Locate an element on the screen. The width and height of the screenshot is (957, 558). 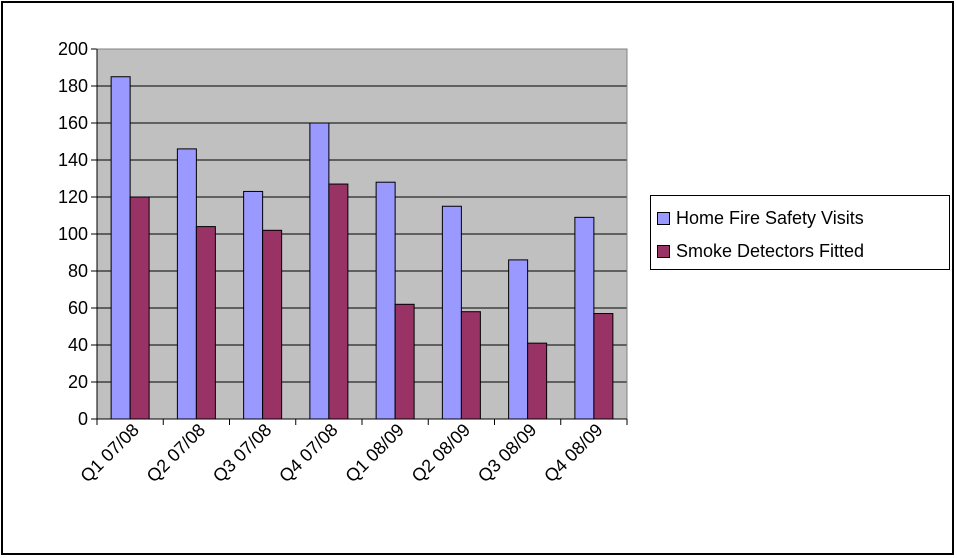
y-tick-label: 200 is located at coordinates (73, 49).